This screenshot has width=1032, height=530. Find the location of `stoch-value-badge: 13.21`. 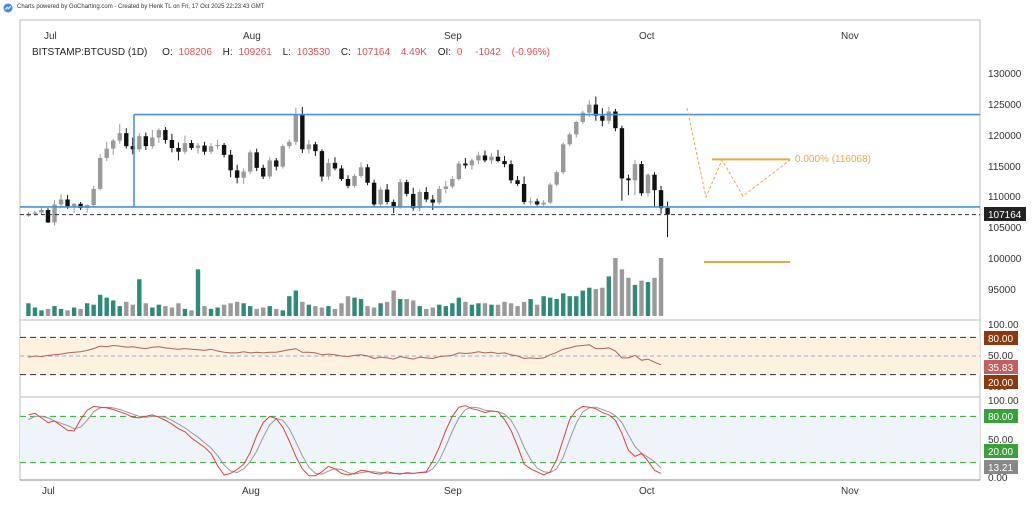

stoch-value-badge: 13.21 is located at coordinates (1001, 467).